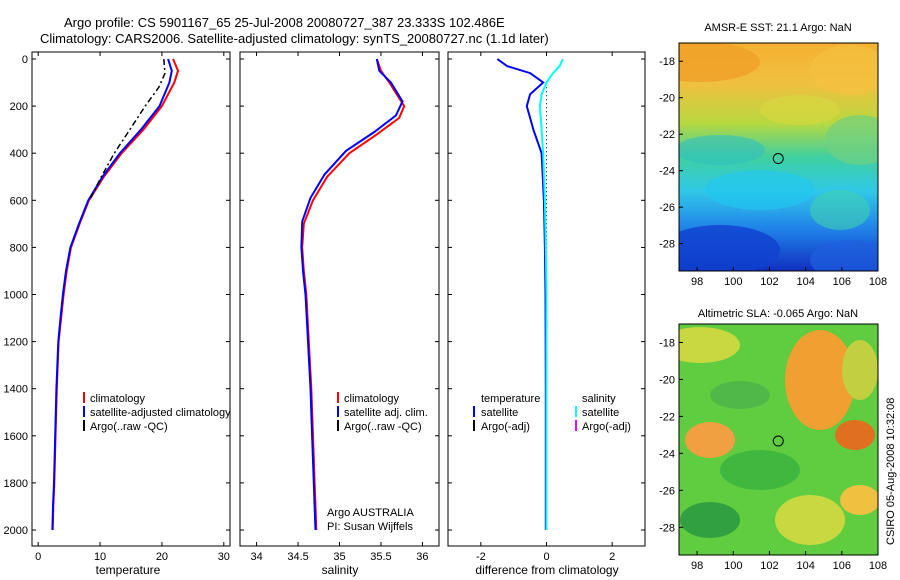 The image size is (900, 580). What do you see at coordinates (778, 314) in the screenshot?
I see `sla-map-title: Altimetric SLA: -0.065 Argo: NaN` at bounding box center [778, 314].